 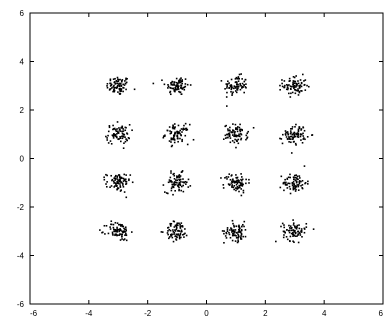 I want to click on x-tick-label: -4, so click(x=89, y=313).